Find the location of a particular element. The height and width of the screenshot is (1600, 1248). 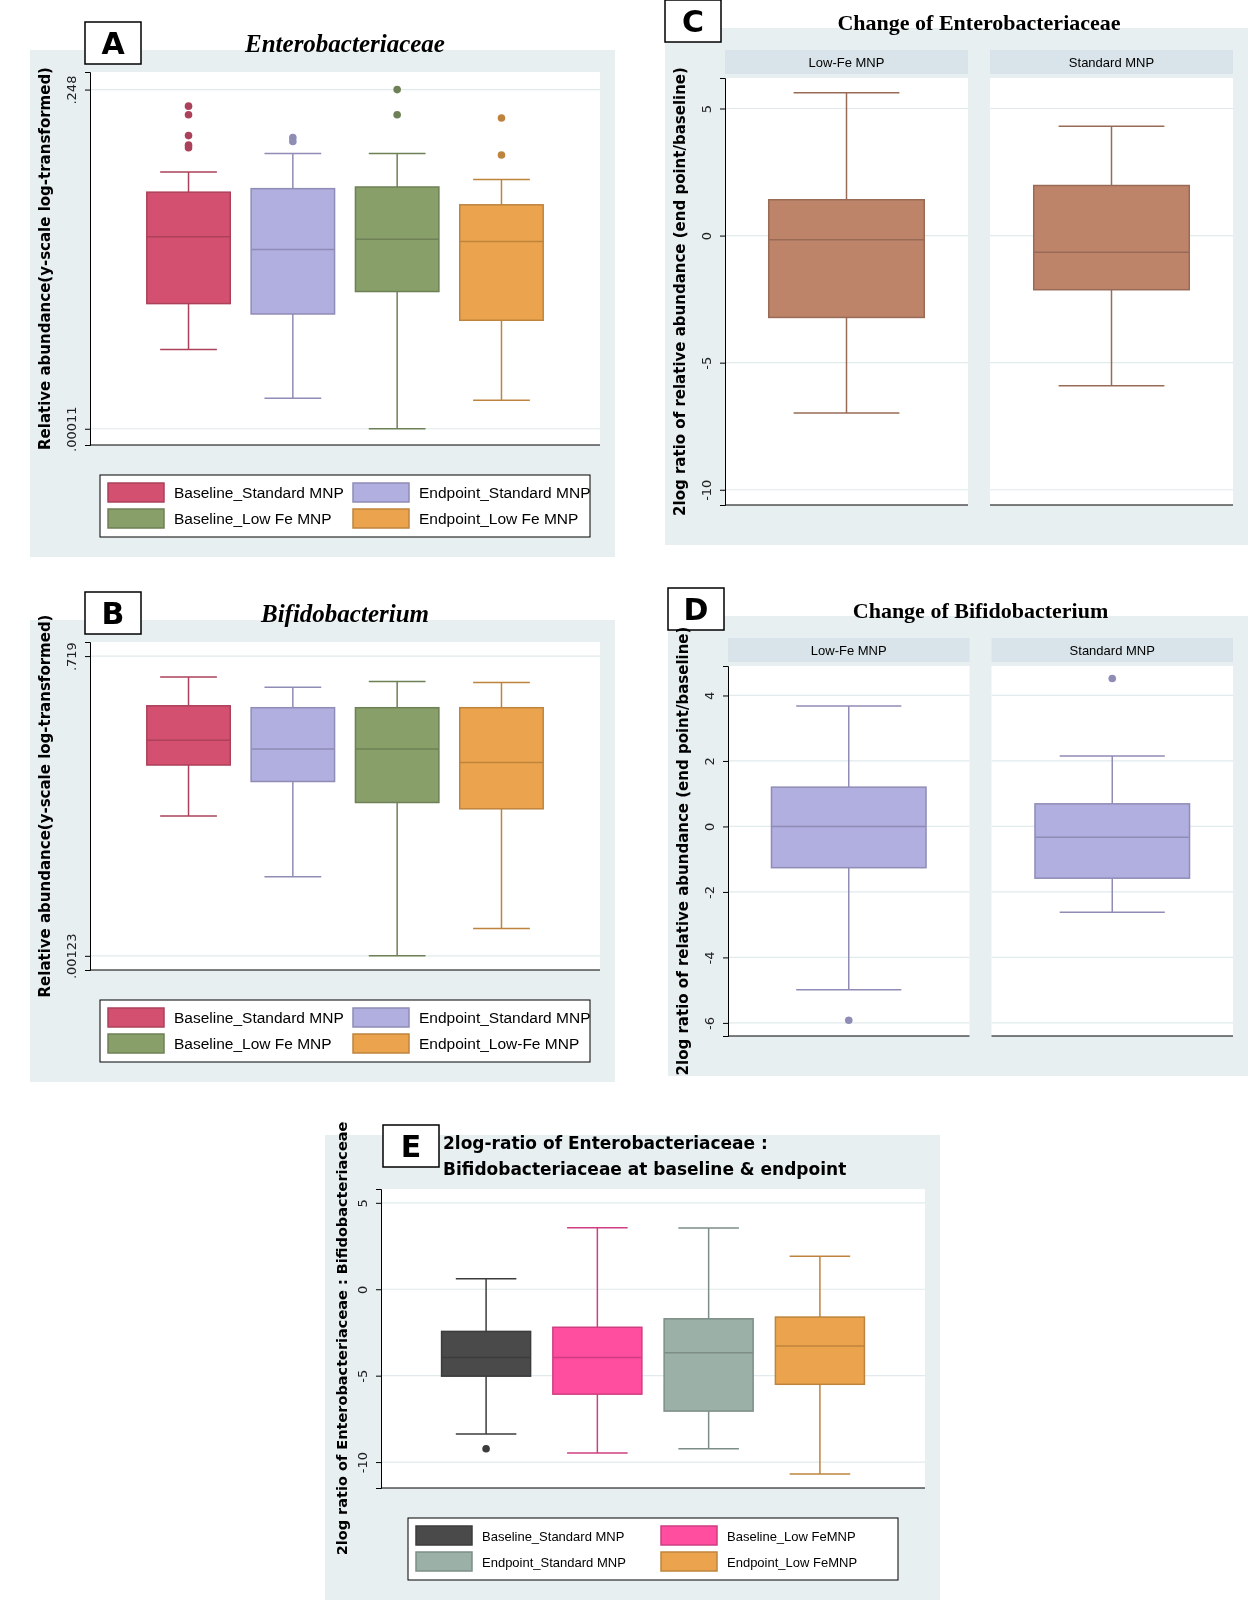

text: A is located at coordinates (113, 43).